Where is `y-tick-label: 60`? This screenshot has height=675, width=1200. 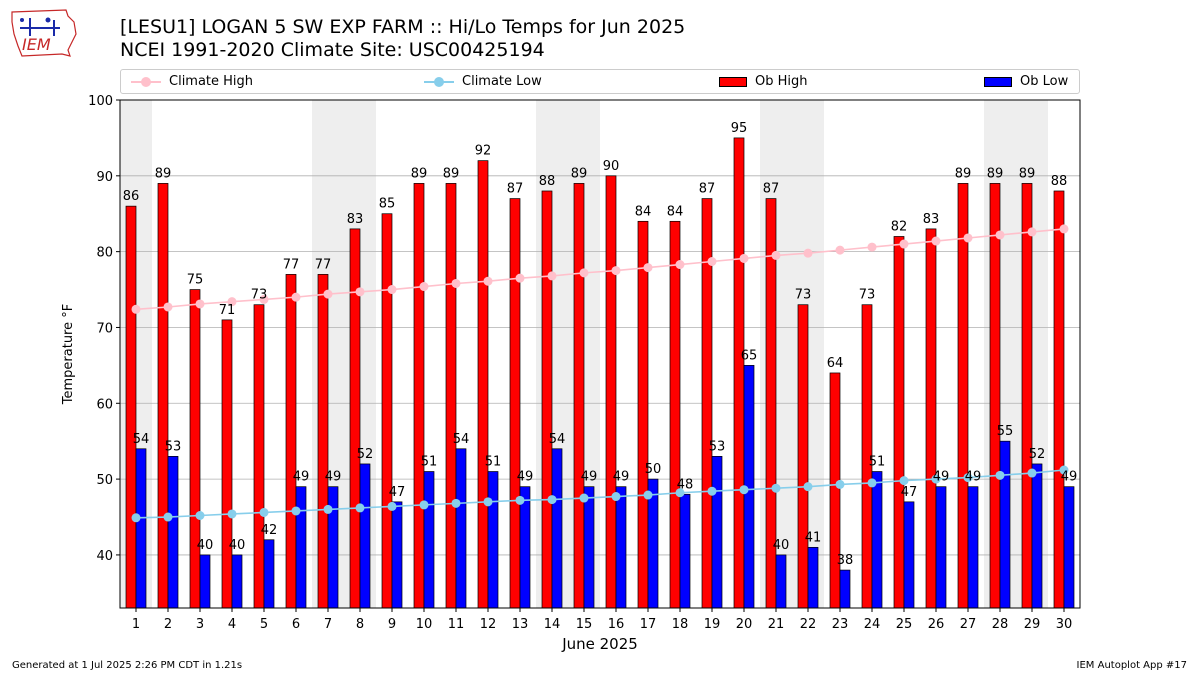
y-tick-label: 60 is located at coordinates (104, 404).